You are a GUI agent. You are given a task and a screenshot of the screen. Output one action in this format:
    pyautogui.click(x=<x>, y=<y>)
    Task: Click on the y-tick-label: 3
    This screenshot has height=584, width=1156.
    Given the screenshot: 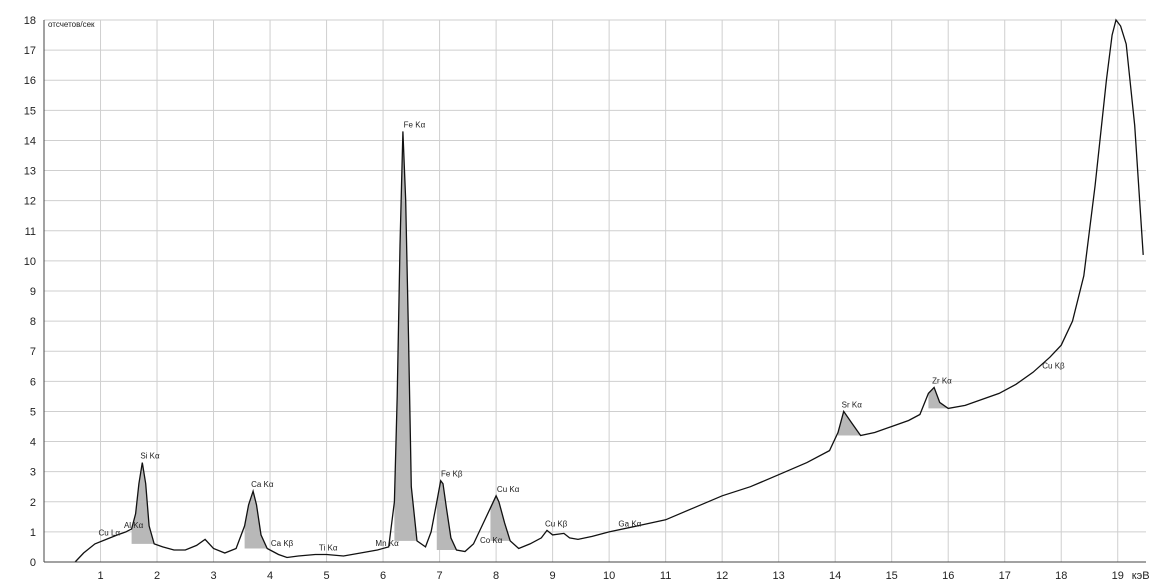 What is the action you would take?
    pyautogui.click(x=33, y=473)
    